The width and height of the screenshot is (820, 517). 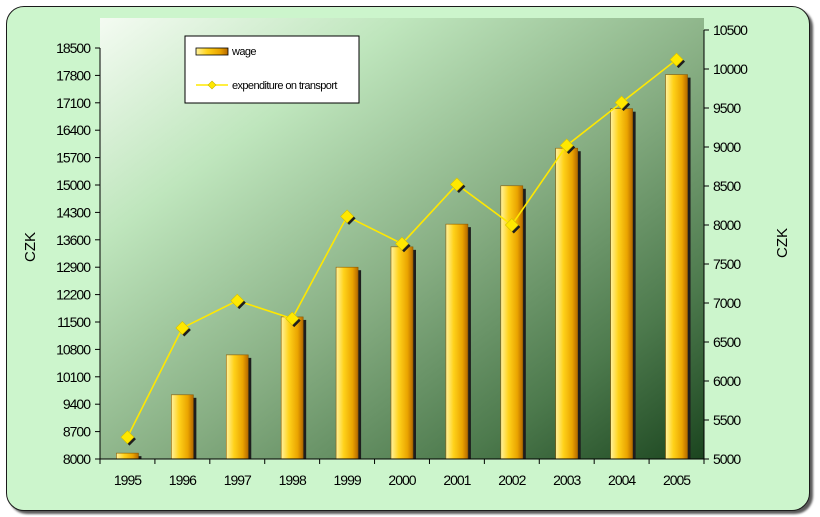 What do you see at coordinates (727, 108) in the screenshot?
I see `tick-label-right: 9500` at bounding box center [727, 108].